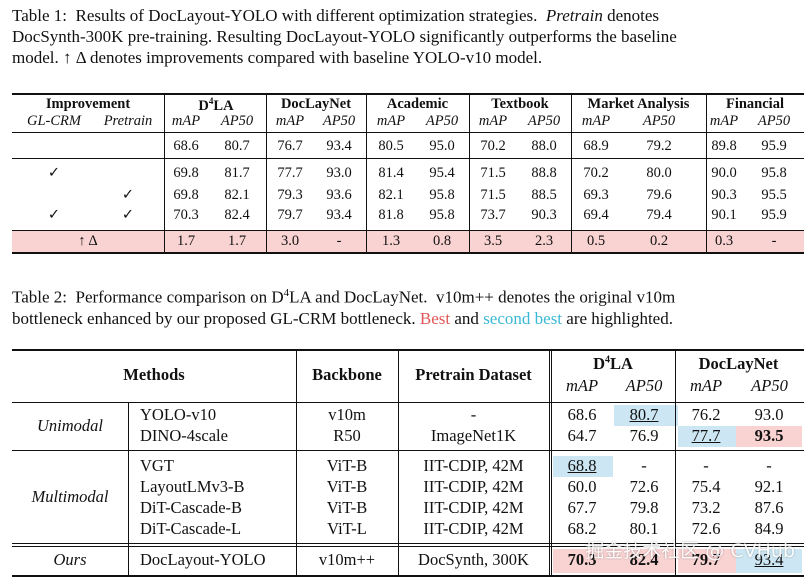 The width and height of the screenshot is (809, 583). I want to click on score-cell: 76.2, so click(706, 414).